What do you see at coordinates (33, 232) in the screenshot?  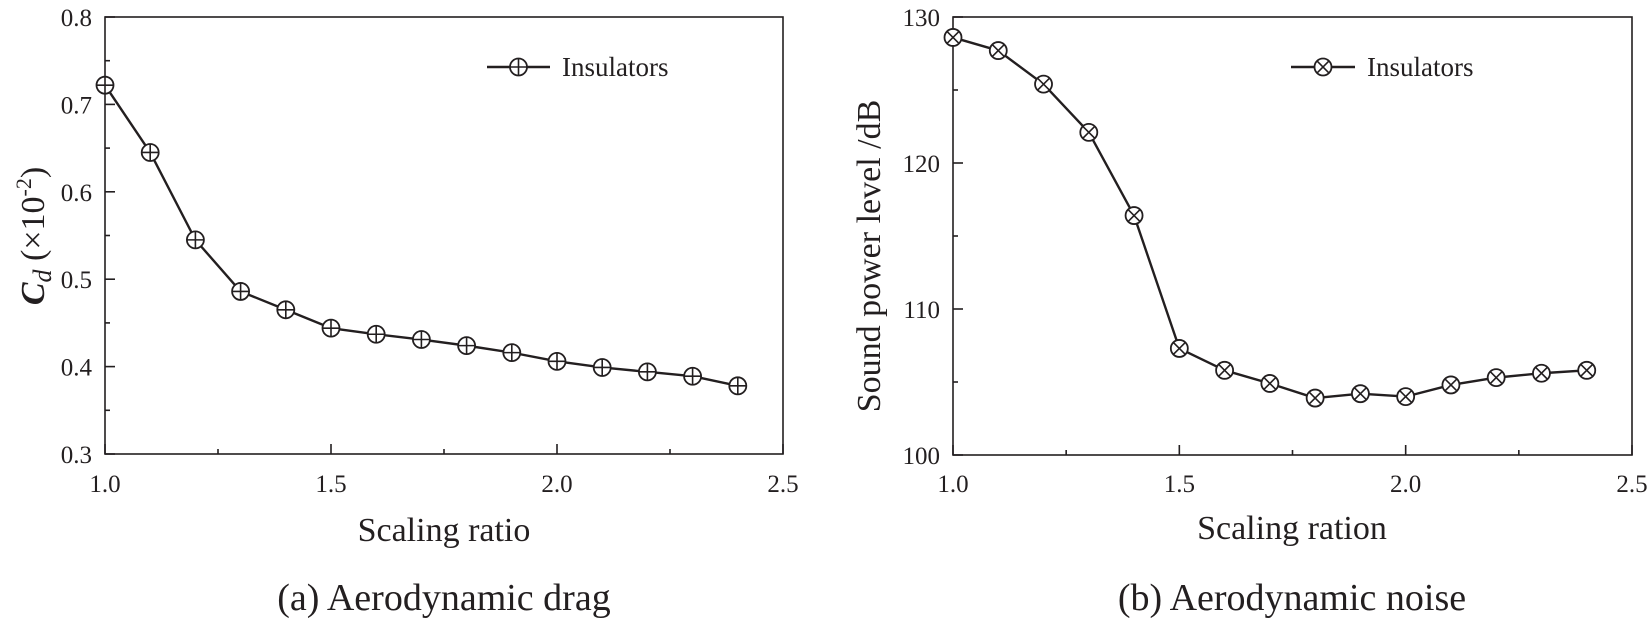 I see `y-axis-label-unit: (×10` at bounding box center [33, 232].